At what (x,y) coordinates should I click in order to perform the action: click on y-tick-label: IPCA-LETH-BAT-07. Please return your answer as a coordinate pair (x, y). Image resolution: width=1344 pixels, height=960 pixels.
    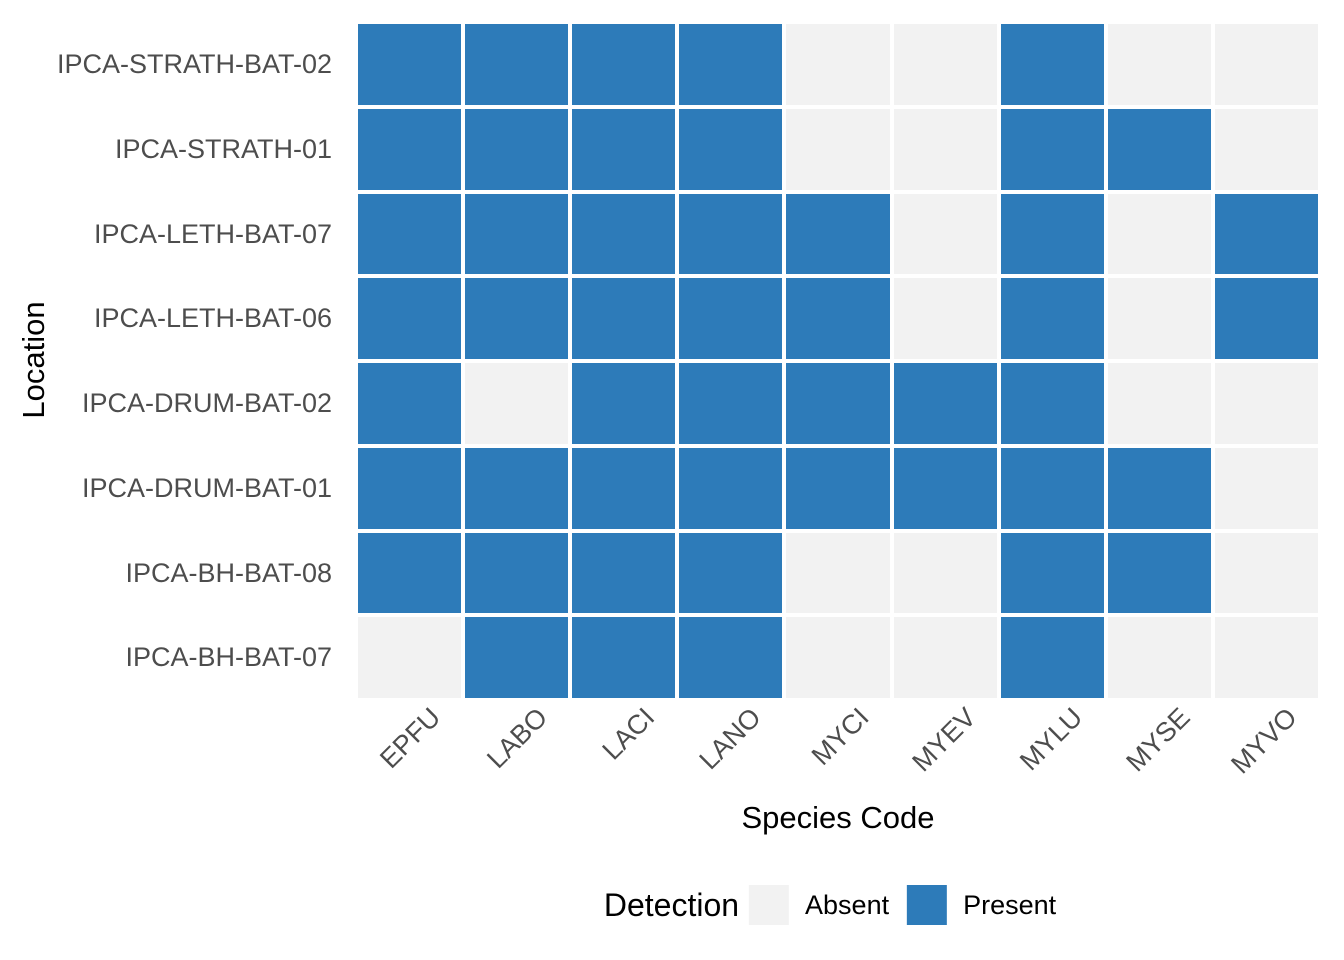
    Looking at the image, I should click on (212, 233).